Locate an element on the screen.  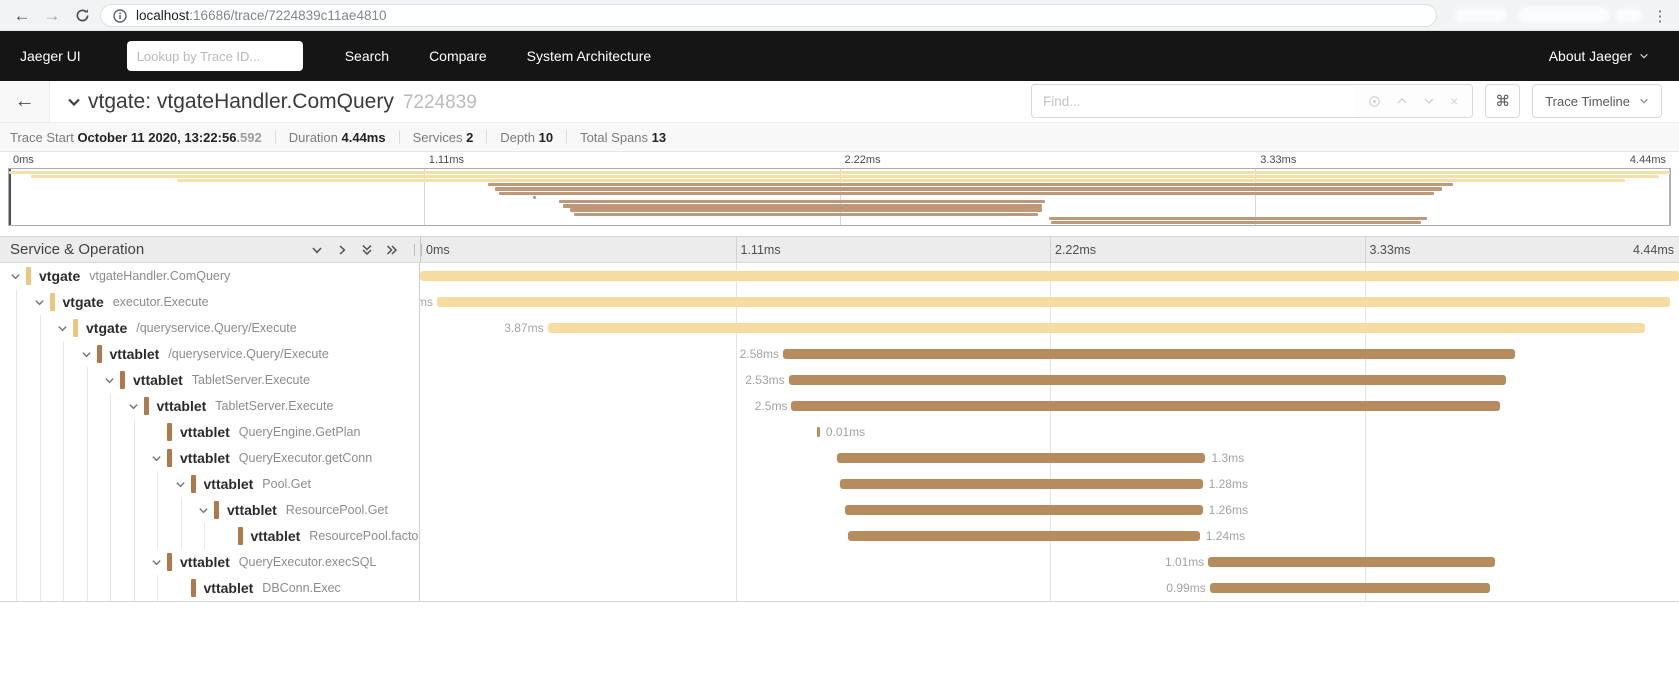
span-operation-name: /queryservice.Query/Execute is located at coordinates (248, 354).